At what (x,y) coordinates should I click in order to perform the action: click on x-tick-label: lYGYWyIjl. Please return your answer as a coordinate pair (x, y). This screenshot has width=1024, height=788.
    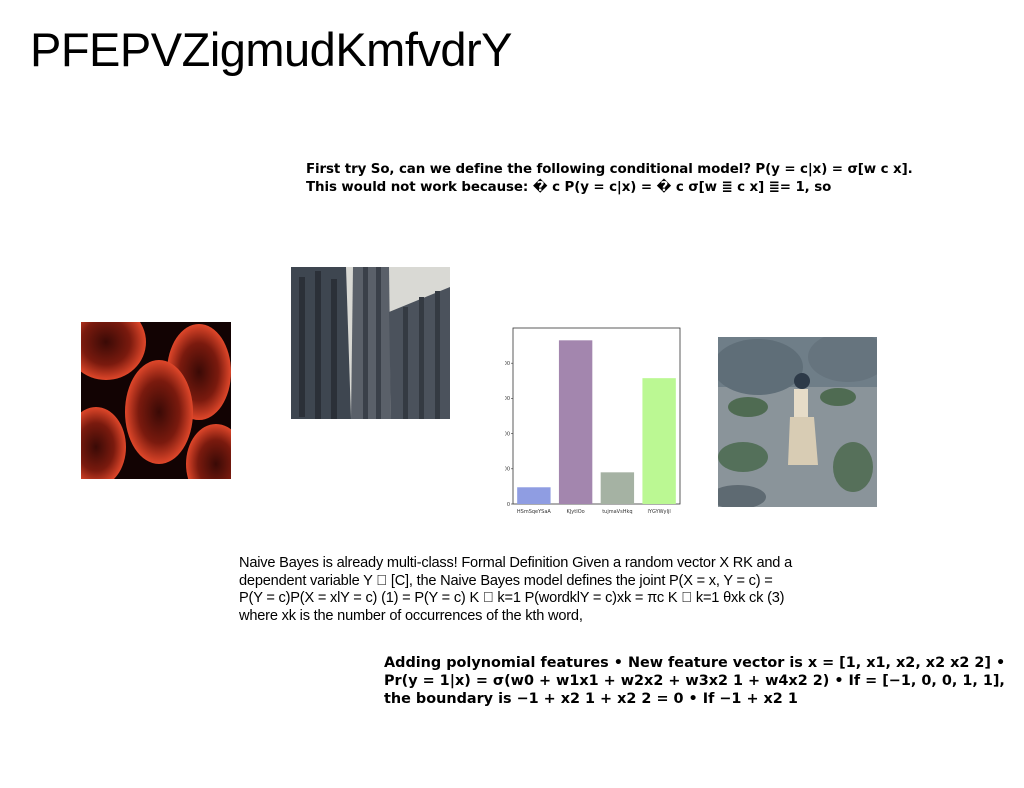
    Looking at the image, I should click on (659, 512).